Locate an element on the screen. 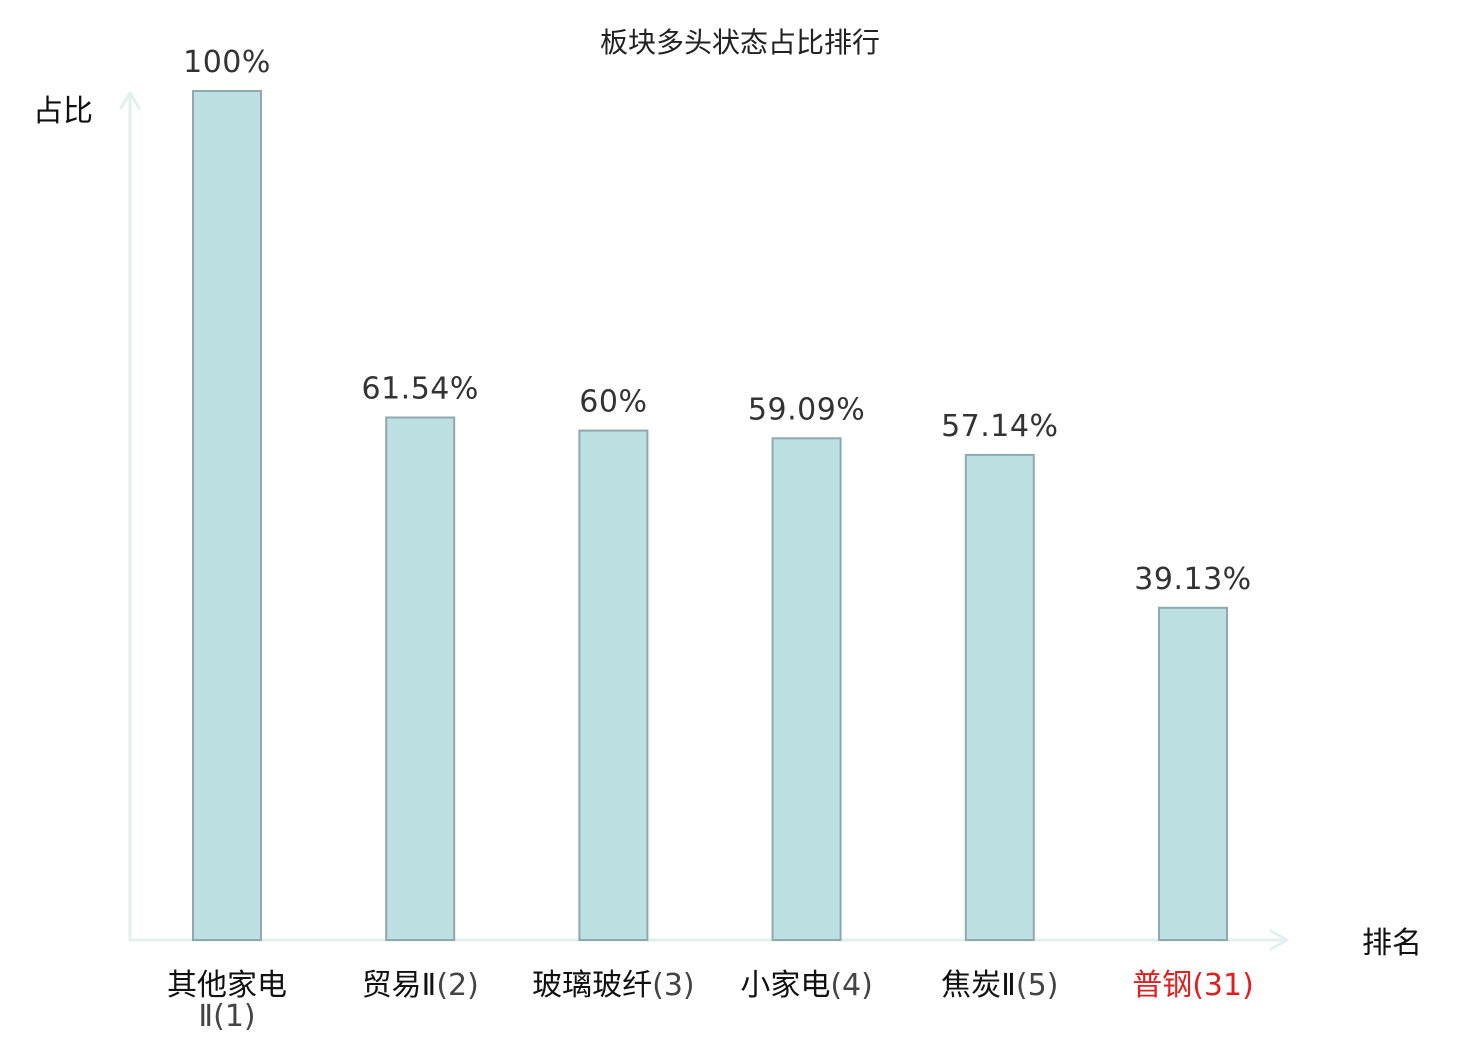  x-tick-name-2: 贸易Ⅱ is located at coordinates (399, 985).